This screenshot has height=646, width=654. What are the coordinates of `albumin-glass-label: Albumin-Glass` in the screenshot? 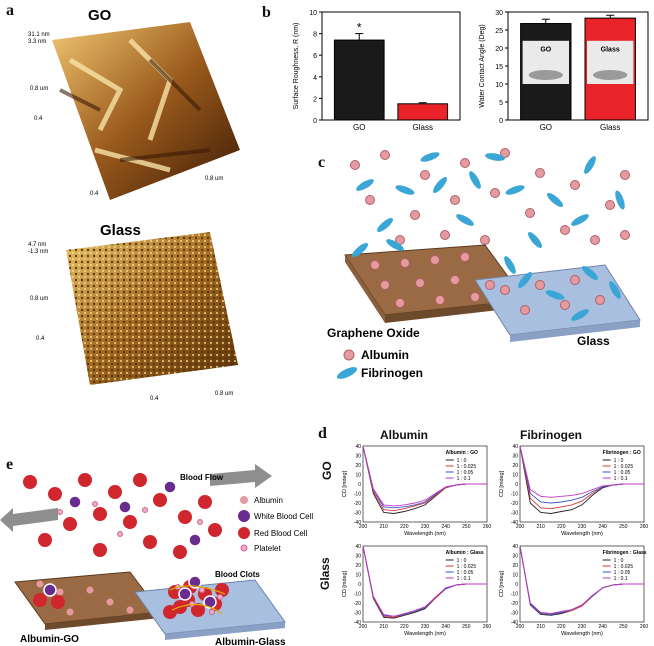 It's located at (250, 641).